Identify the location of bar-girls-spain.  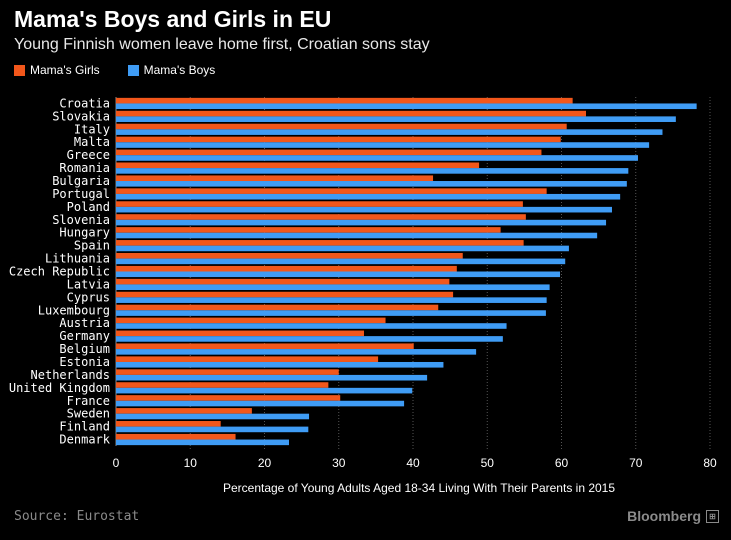
(320, 243).